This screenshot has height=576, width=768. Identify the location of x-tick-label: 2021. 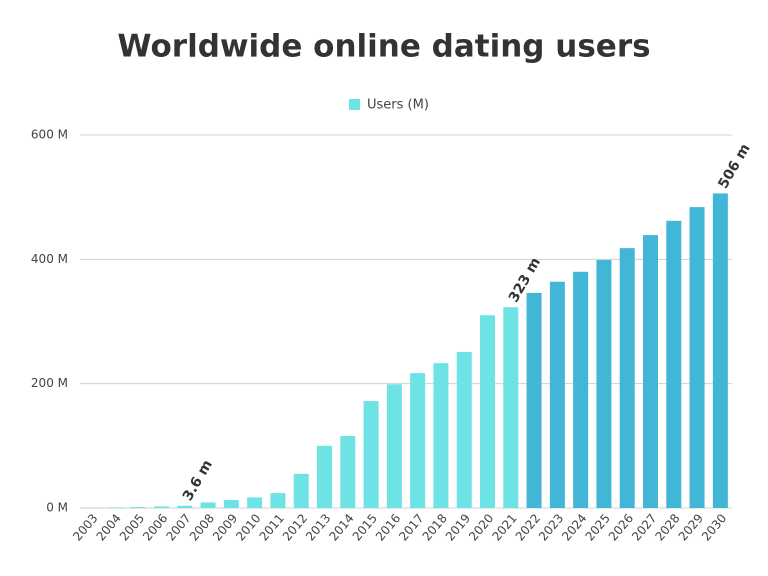
(504, 527).